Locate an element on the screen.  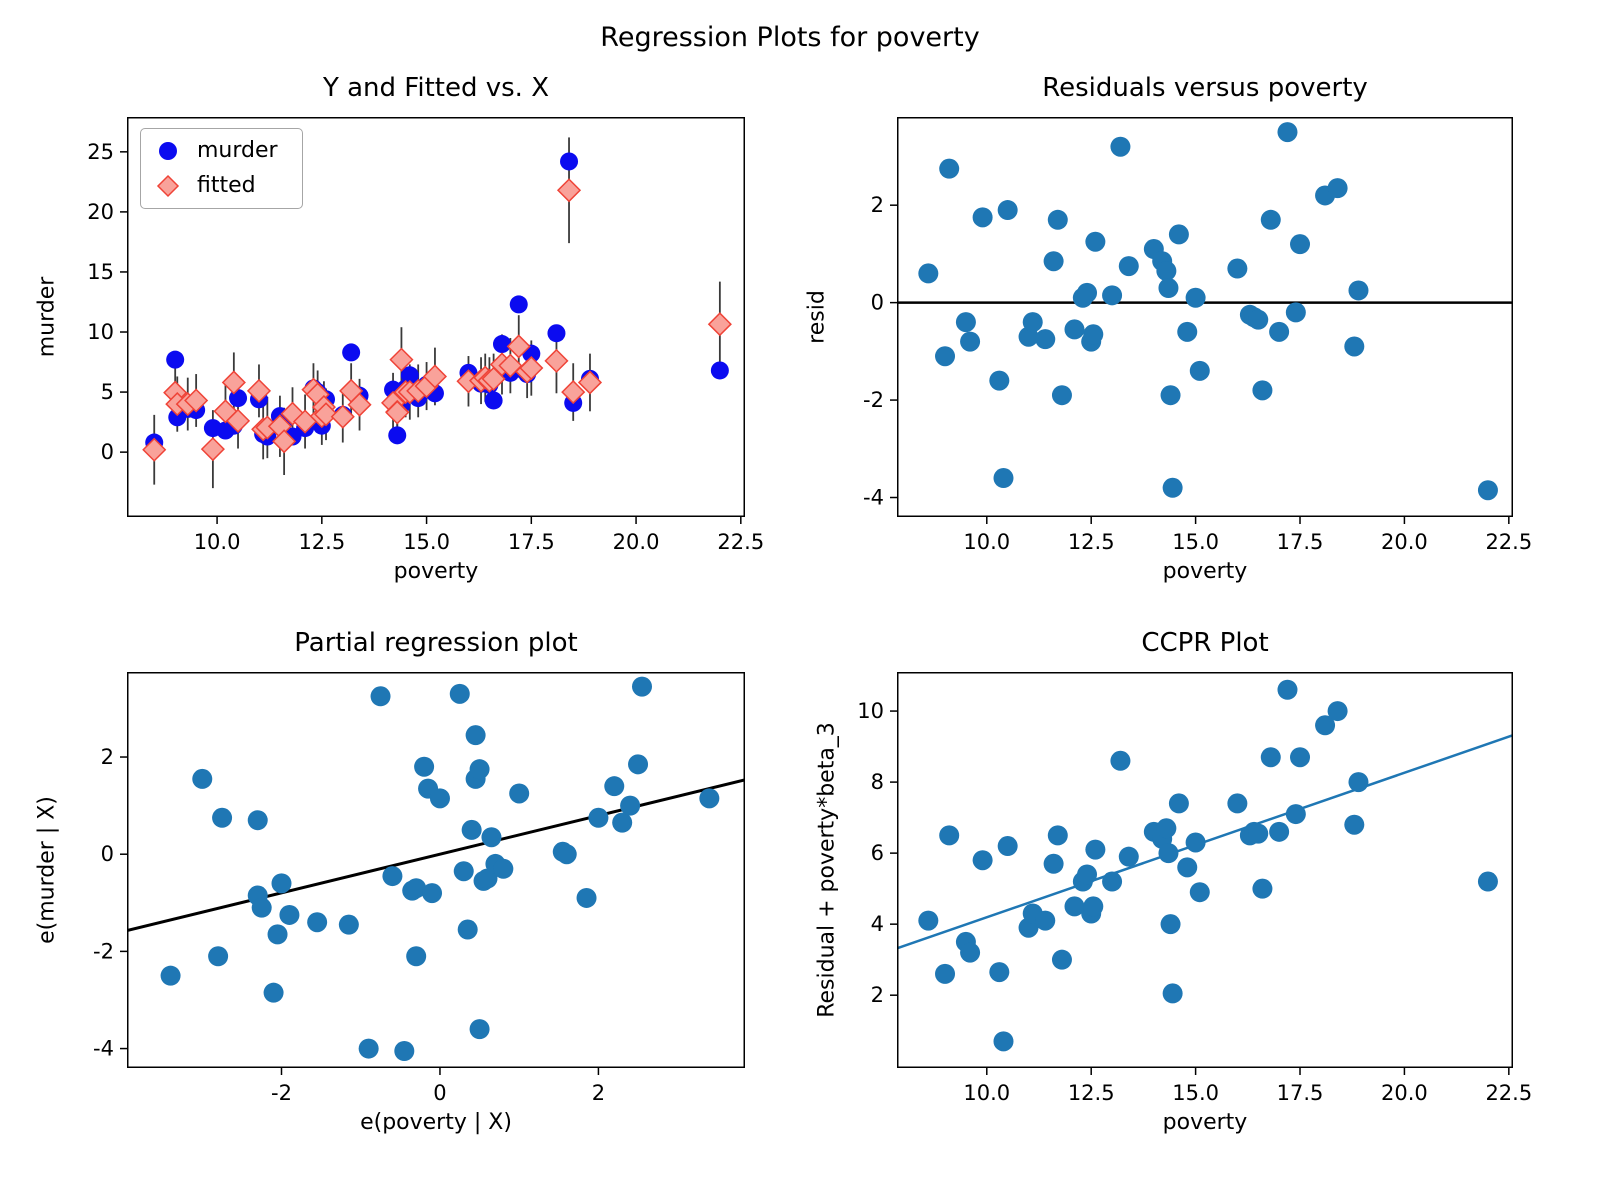
x-tick-label: 20.0 is located at coordinates (636, 542).